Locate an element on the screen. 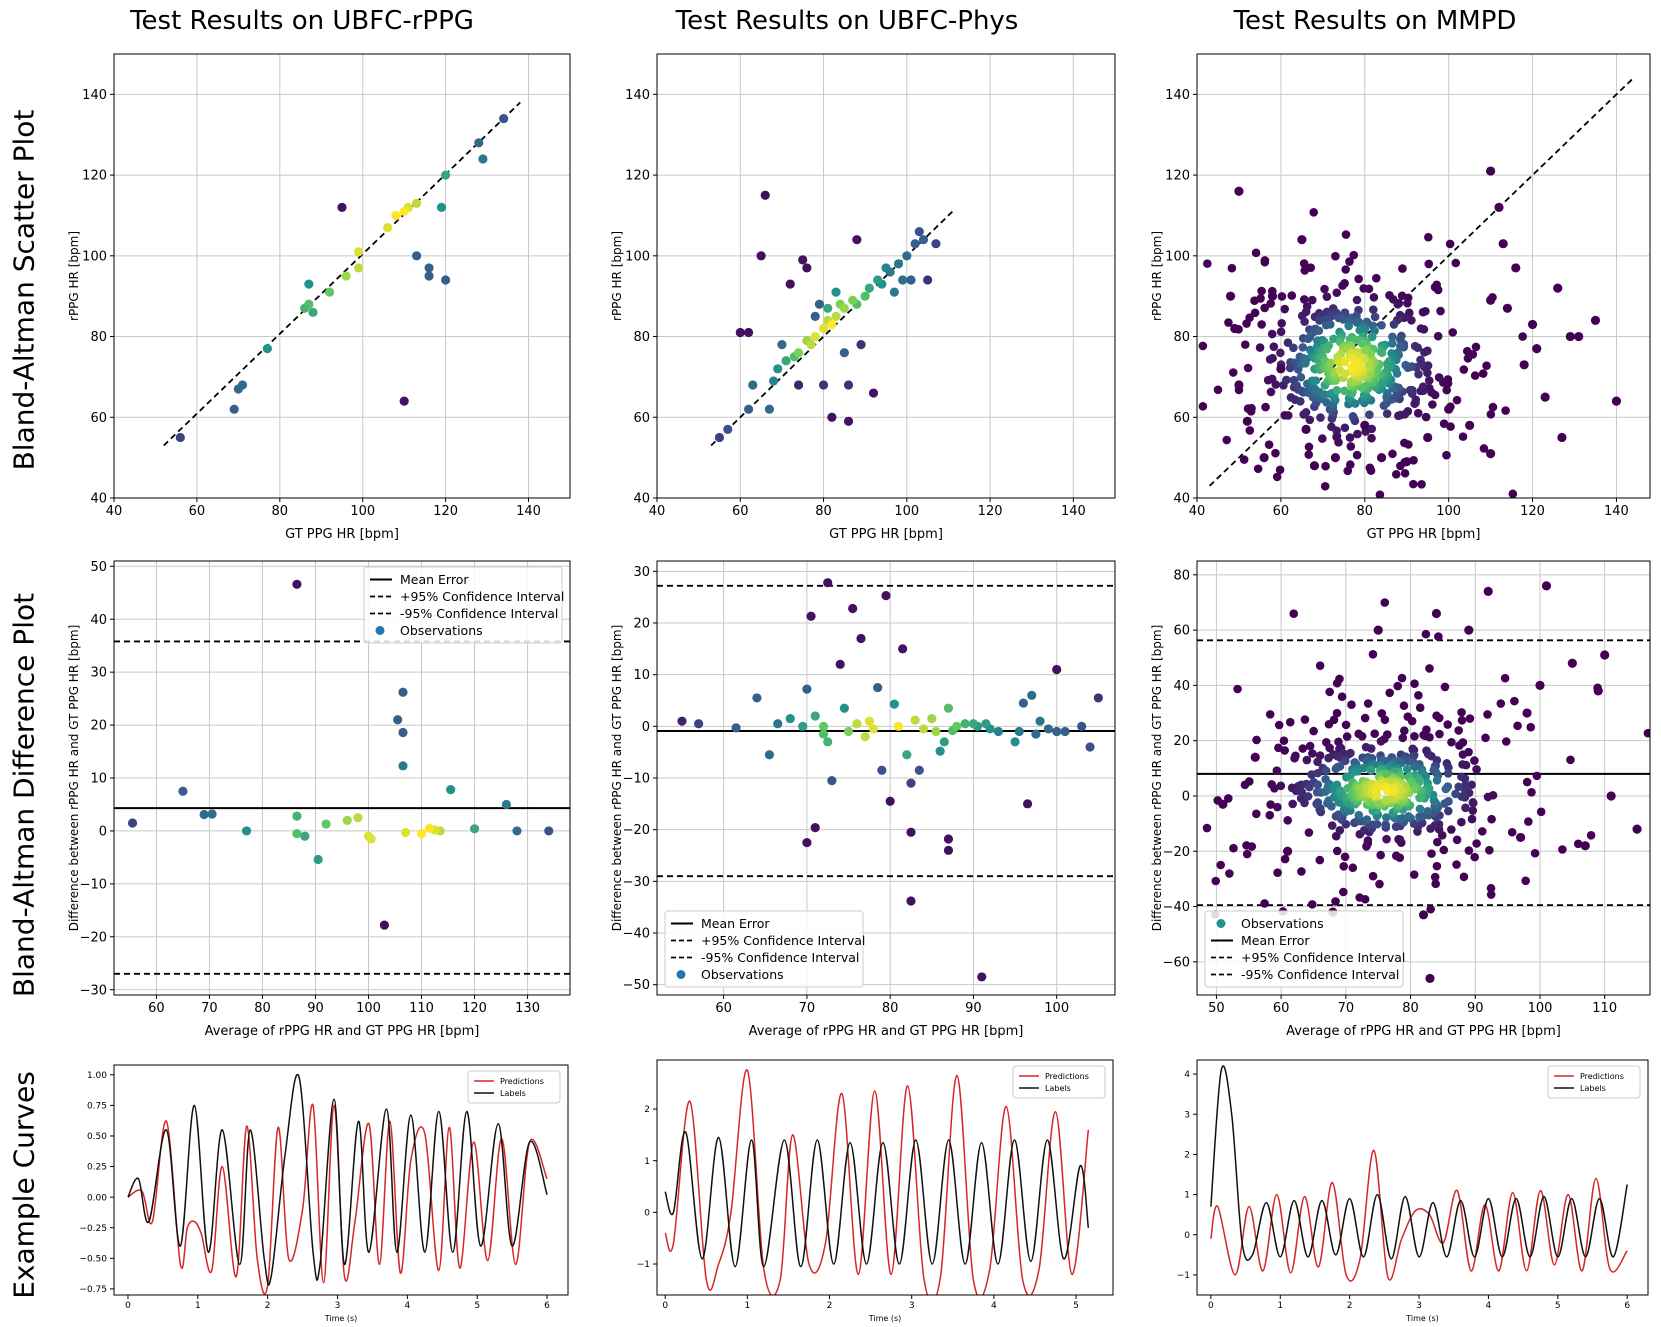  curve-panel-mmpd: 0 1 2 3 4 5 6 −1 0 1 2 3 4 Time (s) Predictions Labels is located at coordinates (1402, 1187).